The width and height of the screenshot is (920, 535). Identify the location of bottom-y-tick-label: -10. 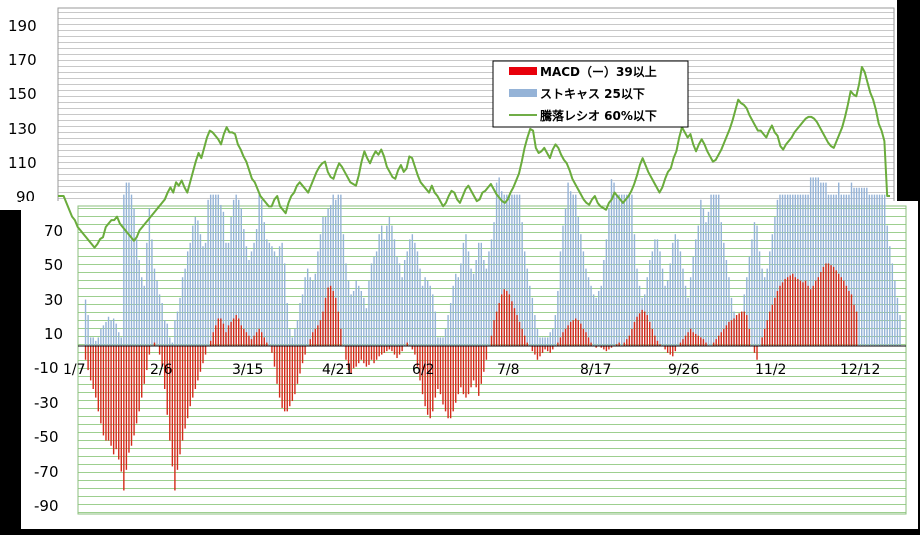
(46, 368).